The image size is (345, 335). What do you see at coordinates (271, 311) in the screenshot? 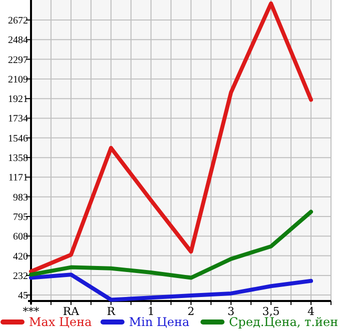
I see `x-tick-label: 3,5` at bounding box center [271, 311].